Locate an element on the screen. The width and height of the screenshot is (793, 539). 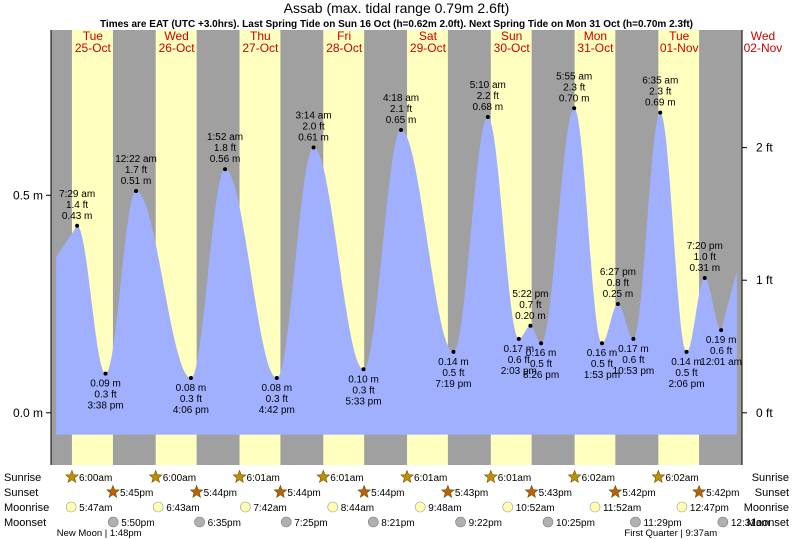
row-label-left: Sunrise is located at coordinates (22, 478).